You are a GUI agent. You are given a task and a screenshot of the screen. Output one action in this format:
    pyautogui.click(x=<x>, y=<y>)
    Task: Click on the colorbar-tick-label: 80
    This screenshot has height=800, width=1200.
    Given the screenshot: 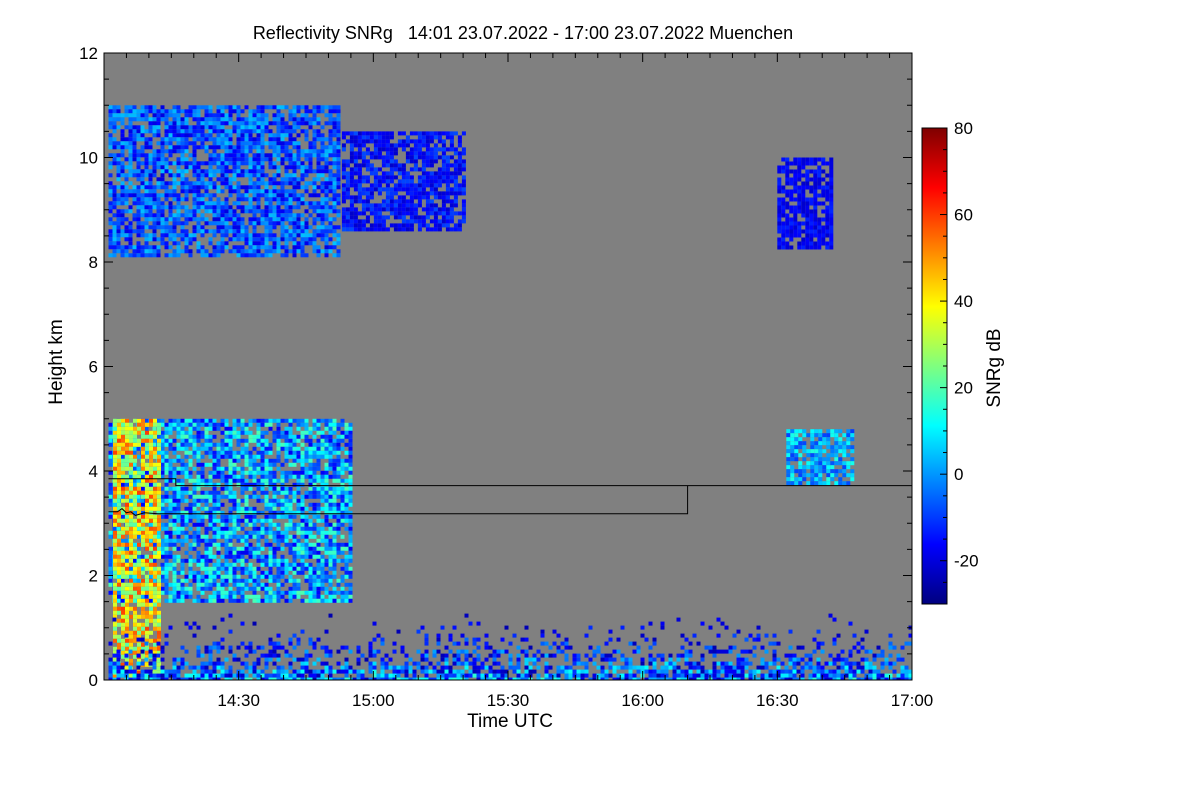 What is the action you would take?
    pyautogui.click(x=963, y=128)
    